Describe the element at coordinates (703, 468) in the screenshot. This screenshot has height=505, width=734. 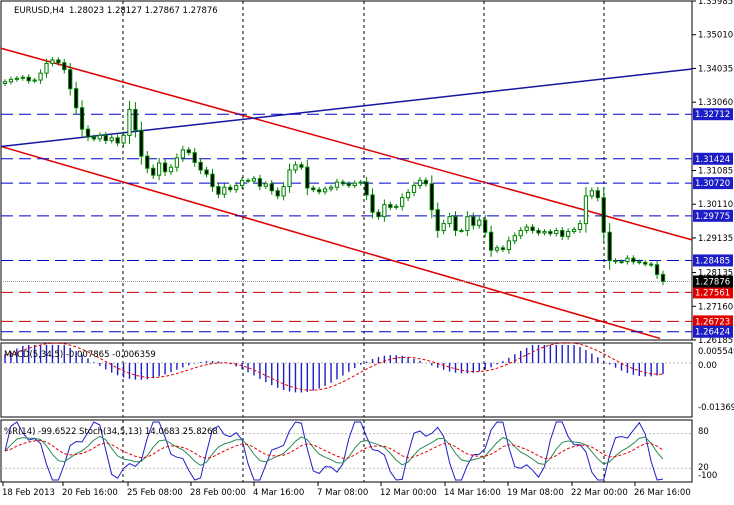
I see `oscillator-y-tick-label: 20` at that location.